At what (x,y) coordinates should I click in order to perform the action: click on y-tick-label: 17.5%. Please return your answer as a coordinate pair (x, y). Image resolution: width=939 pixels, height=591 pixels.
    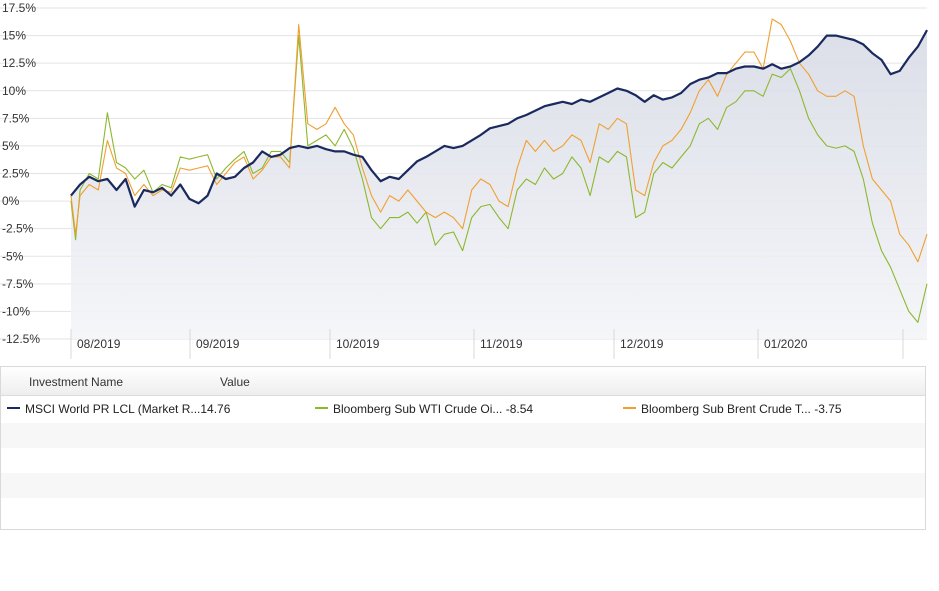
    Looking at the image, I should click on (19, 8).